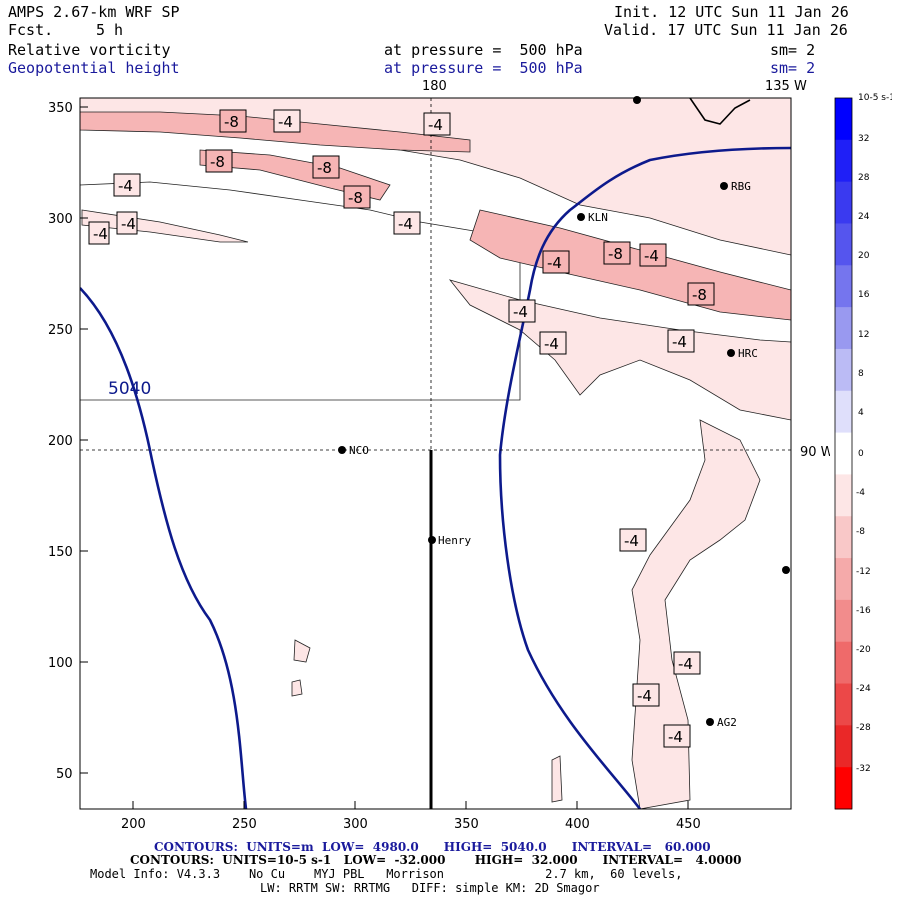 The width and height of the screenshot is (900, 900). I want to click on x-axis: 200 250 300 350 400 450, so click(411, 816).